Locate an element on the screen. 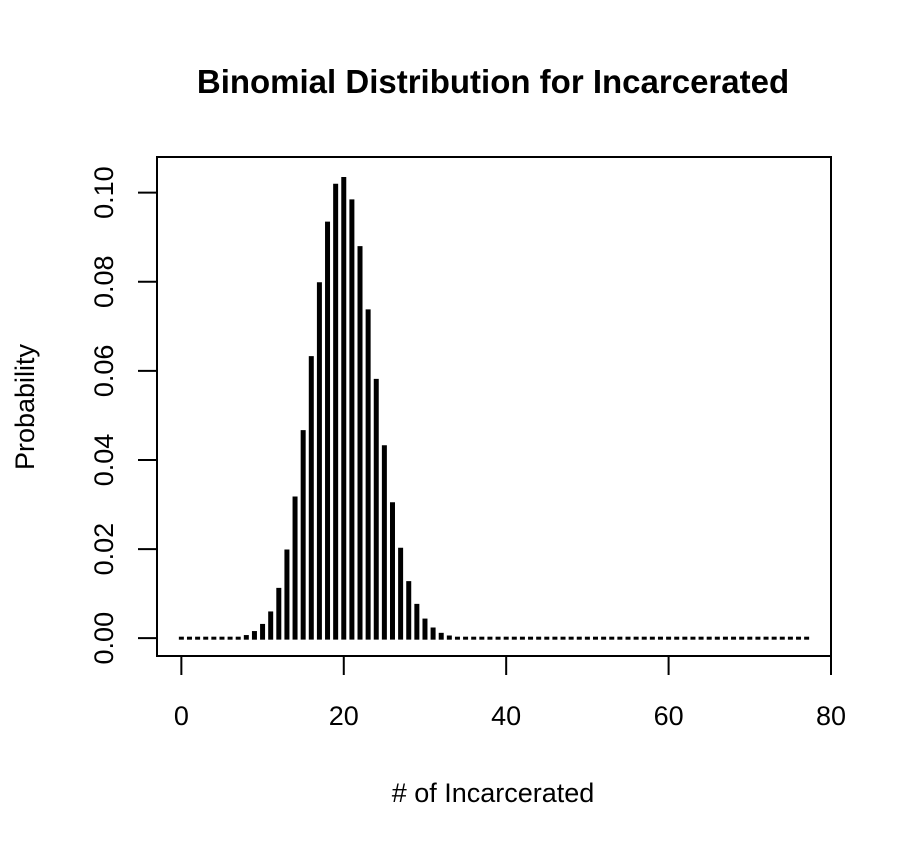 Image resolution: width=912 pixels, height=852 pixels. y-axis-label: Probability is located at coordinates (25, 406).